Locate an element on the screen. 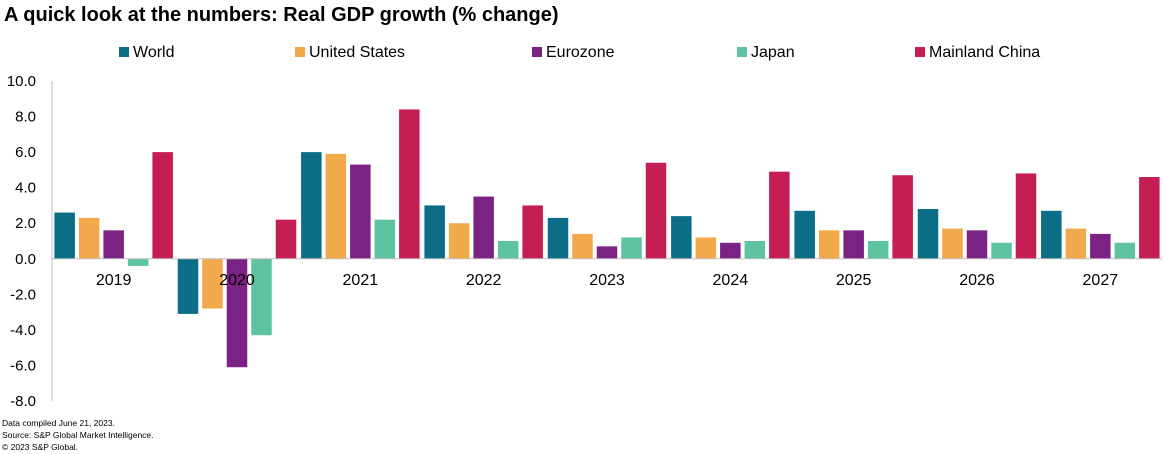  legend-item-eurozone: Eurozone is located at coordinates (573, 53).